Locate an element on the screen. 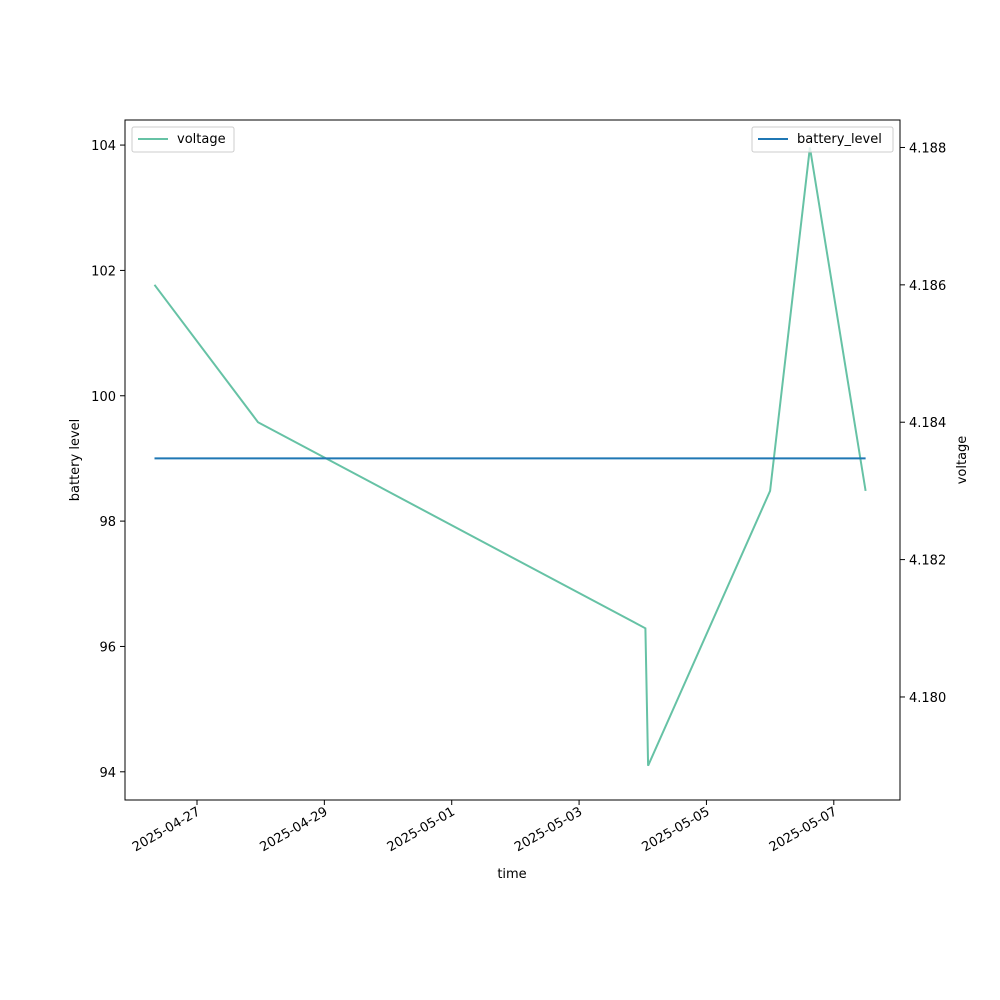 The height and width of the screenshot is (1000, 1000). legend-left: voltage is located at coordinates (183, 139).